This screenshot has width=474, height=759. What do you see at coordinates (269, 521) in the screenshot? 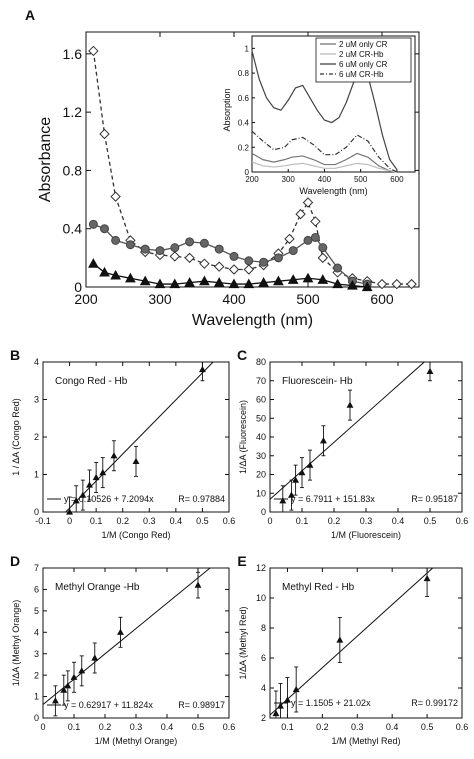
I see `x-tick-label: 0` at bounding box center [269, 521].